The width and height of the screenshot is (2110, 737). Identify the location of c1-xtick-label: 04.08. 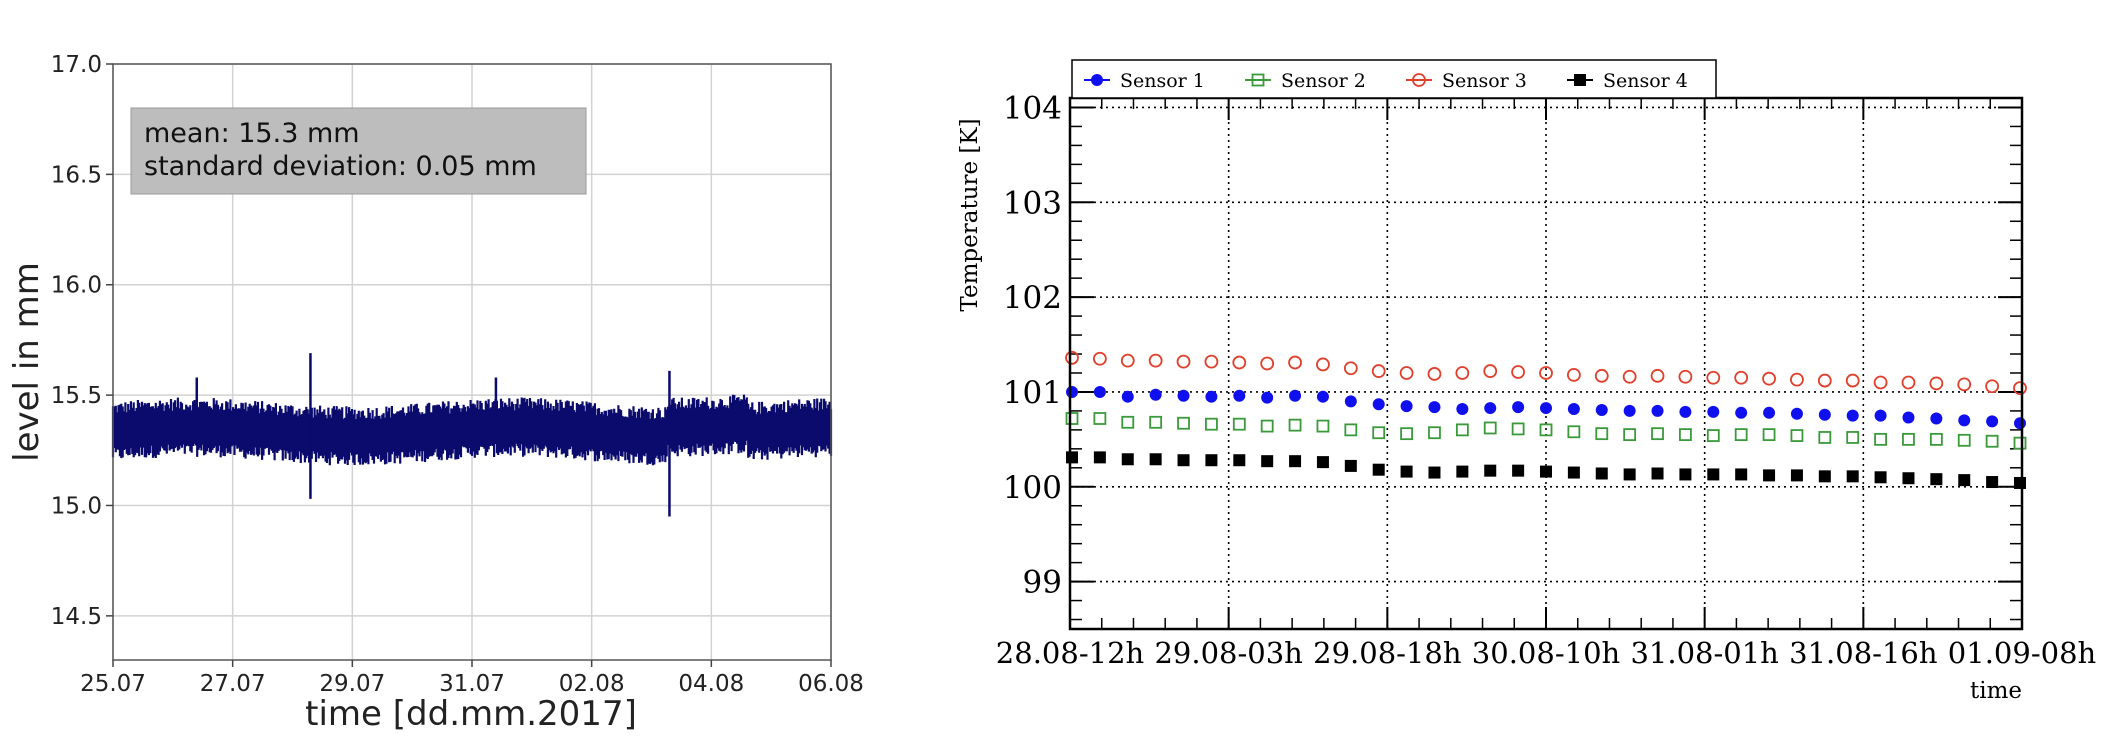
(711, 684).